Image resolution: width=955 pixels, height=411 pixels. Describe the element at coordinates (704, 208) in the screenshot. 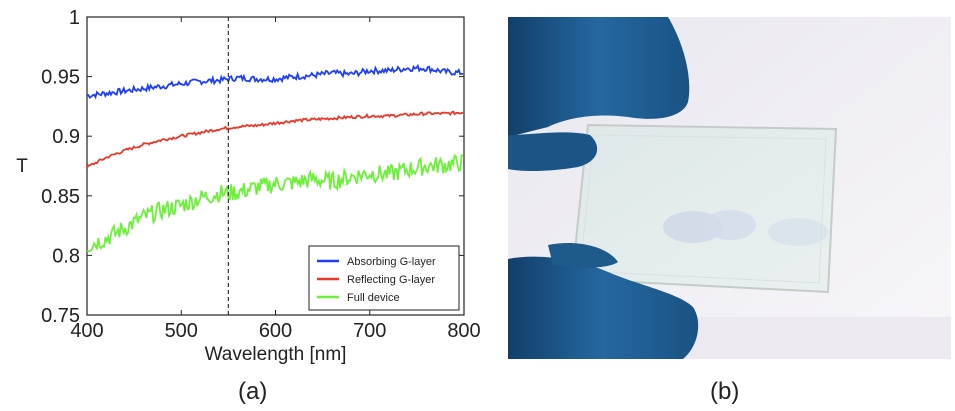

I see `glass-plate` at that location.